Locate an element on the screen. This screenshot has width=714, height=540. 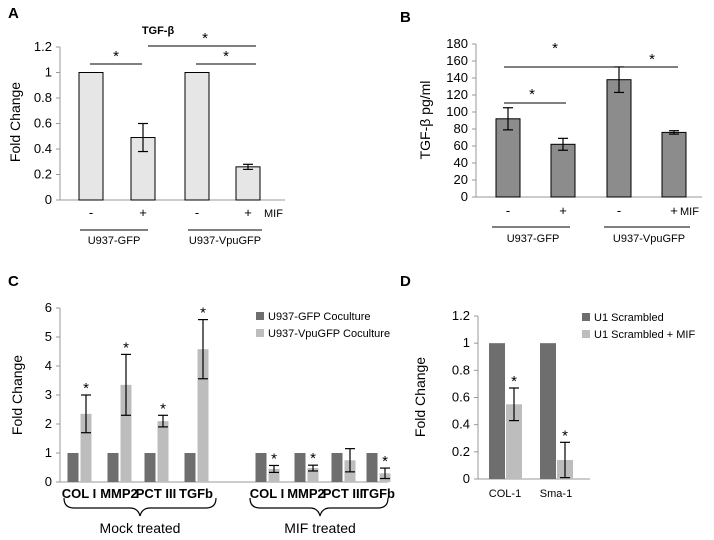
panel-c-ytick-label: 2 is located at coordinates (48, 423).